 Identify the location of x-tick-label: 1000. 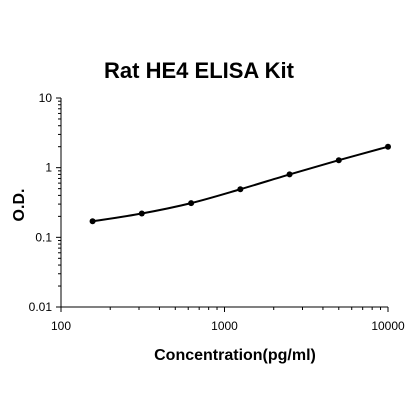
(224, 326).